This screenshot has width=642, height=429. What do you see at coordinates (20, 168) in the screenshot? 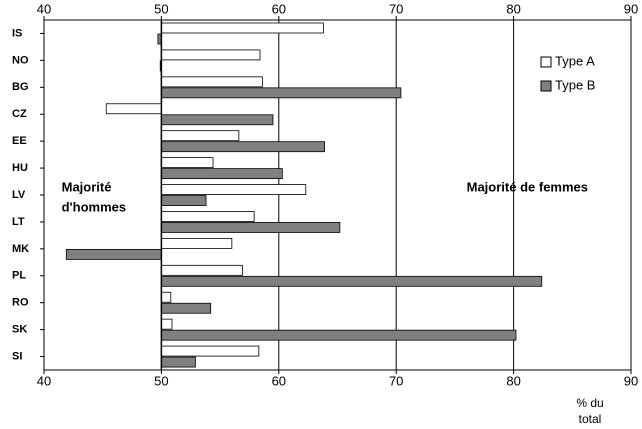
I see `y-tick-label: HU` at bounding box center [20, 168].